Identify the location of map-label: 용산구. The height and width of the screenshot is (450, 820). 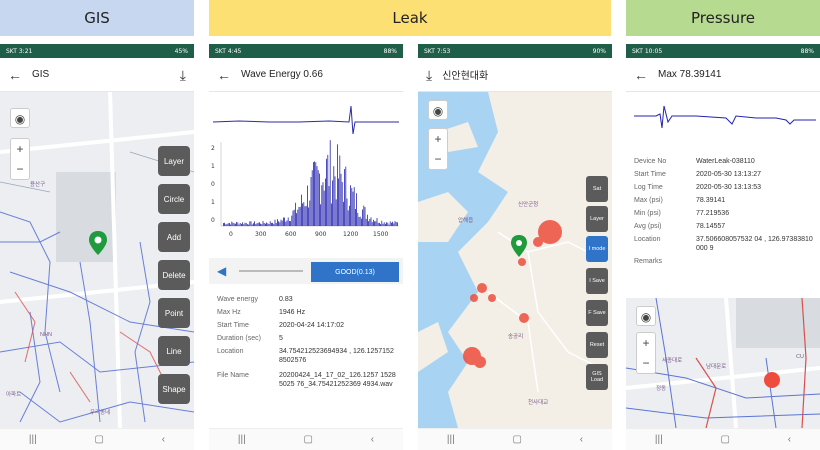
(38, 185).